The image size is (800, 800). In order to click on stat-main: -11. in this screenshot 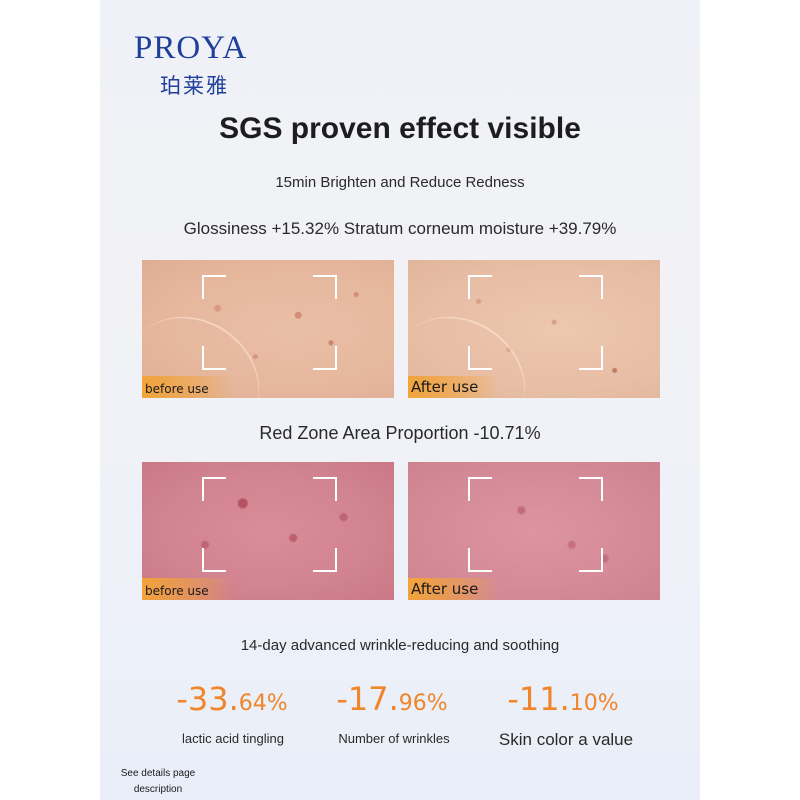, I will do `click(538, 699)`.